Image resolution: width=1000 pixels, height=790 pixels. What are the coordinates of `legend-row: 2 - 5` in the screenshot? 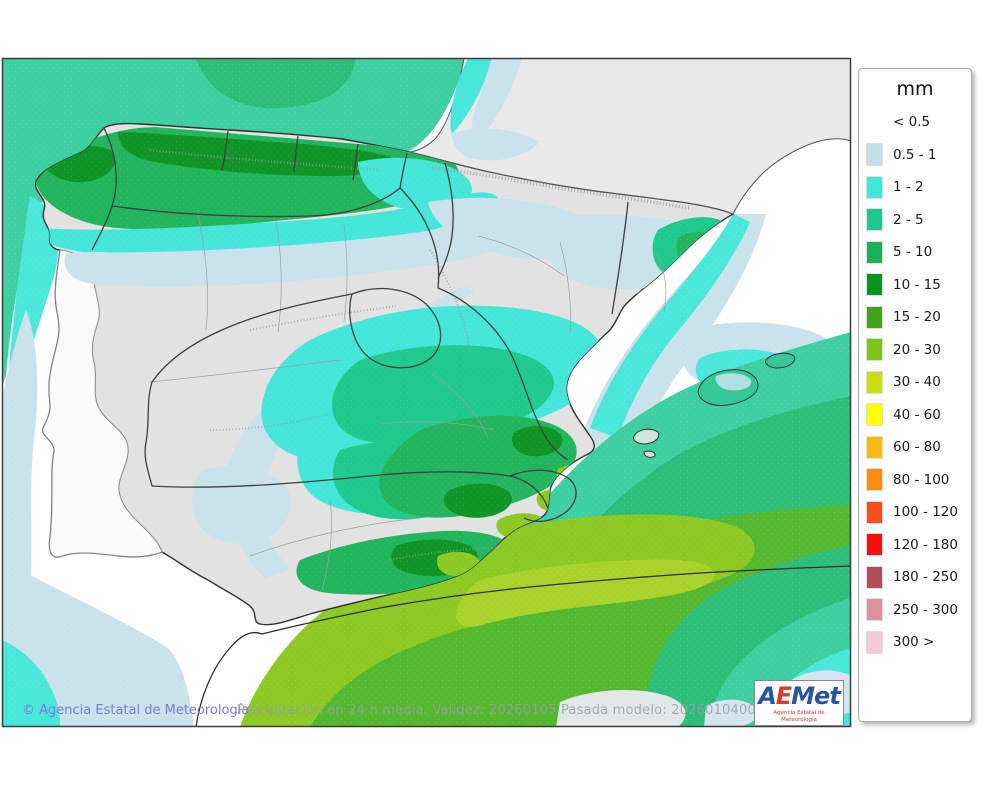 It's located at (918, 220).